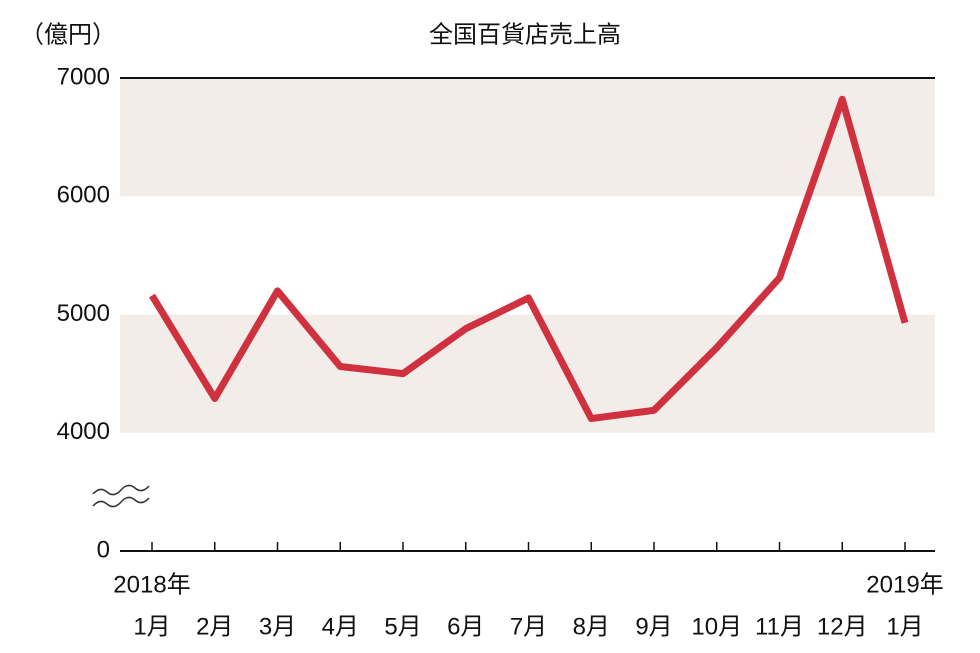  Describe the element at coordinates (83, 195) in the screenshot. I see `y-tick-label: 6000` at that location.